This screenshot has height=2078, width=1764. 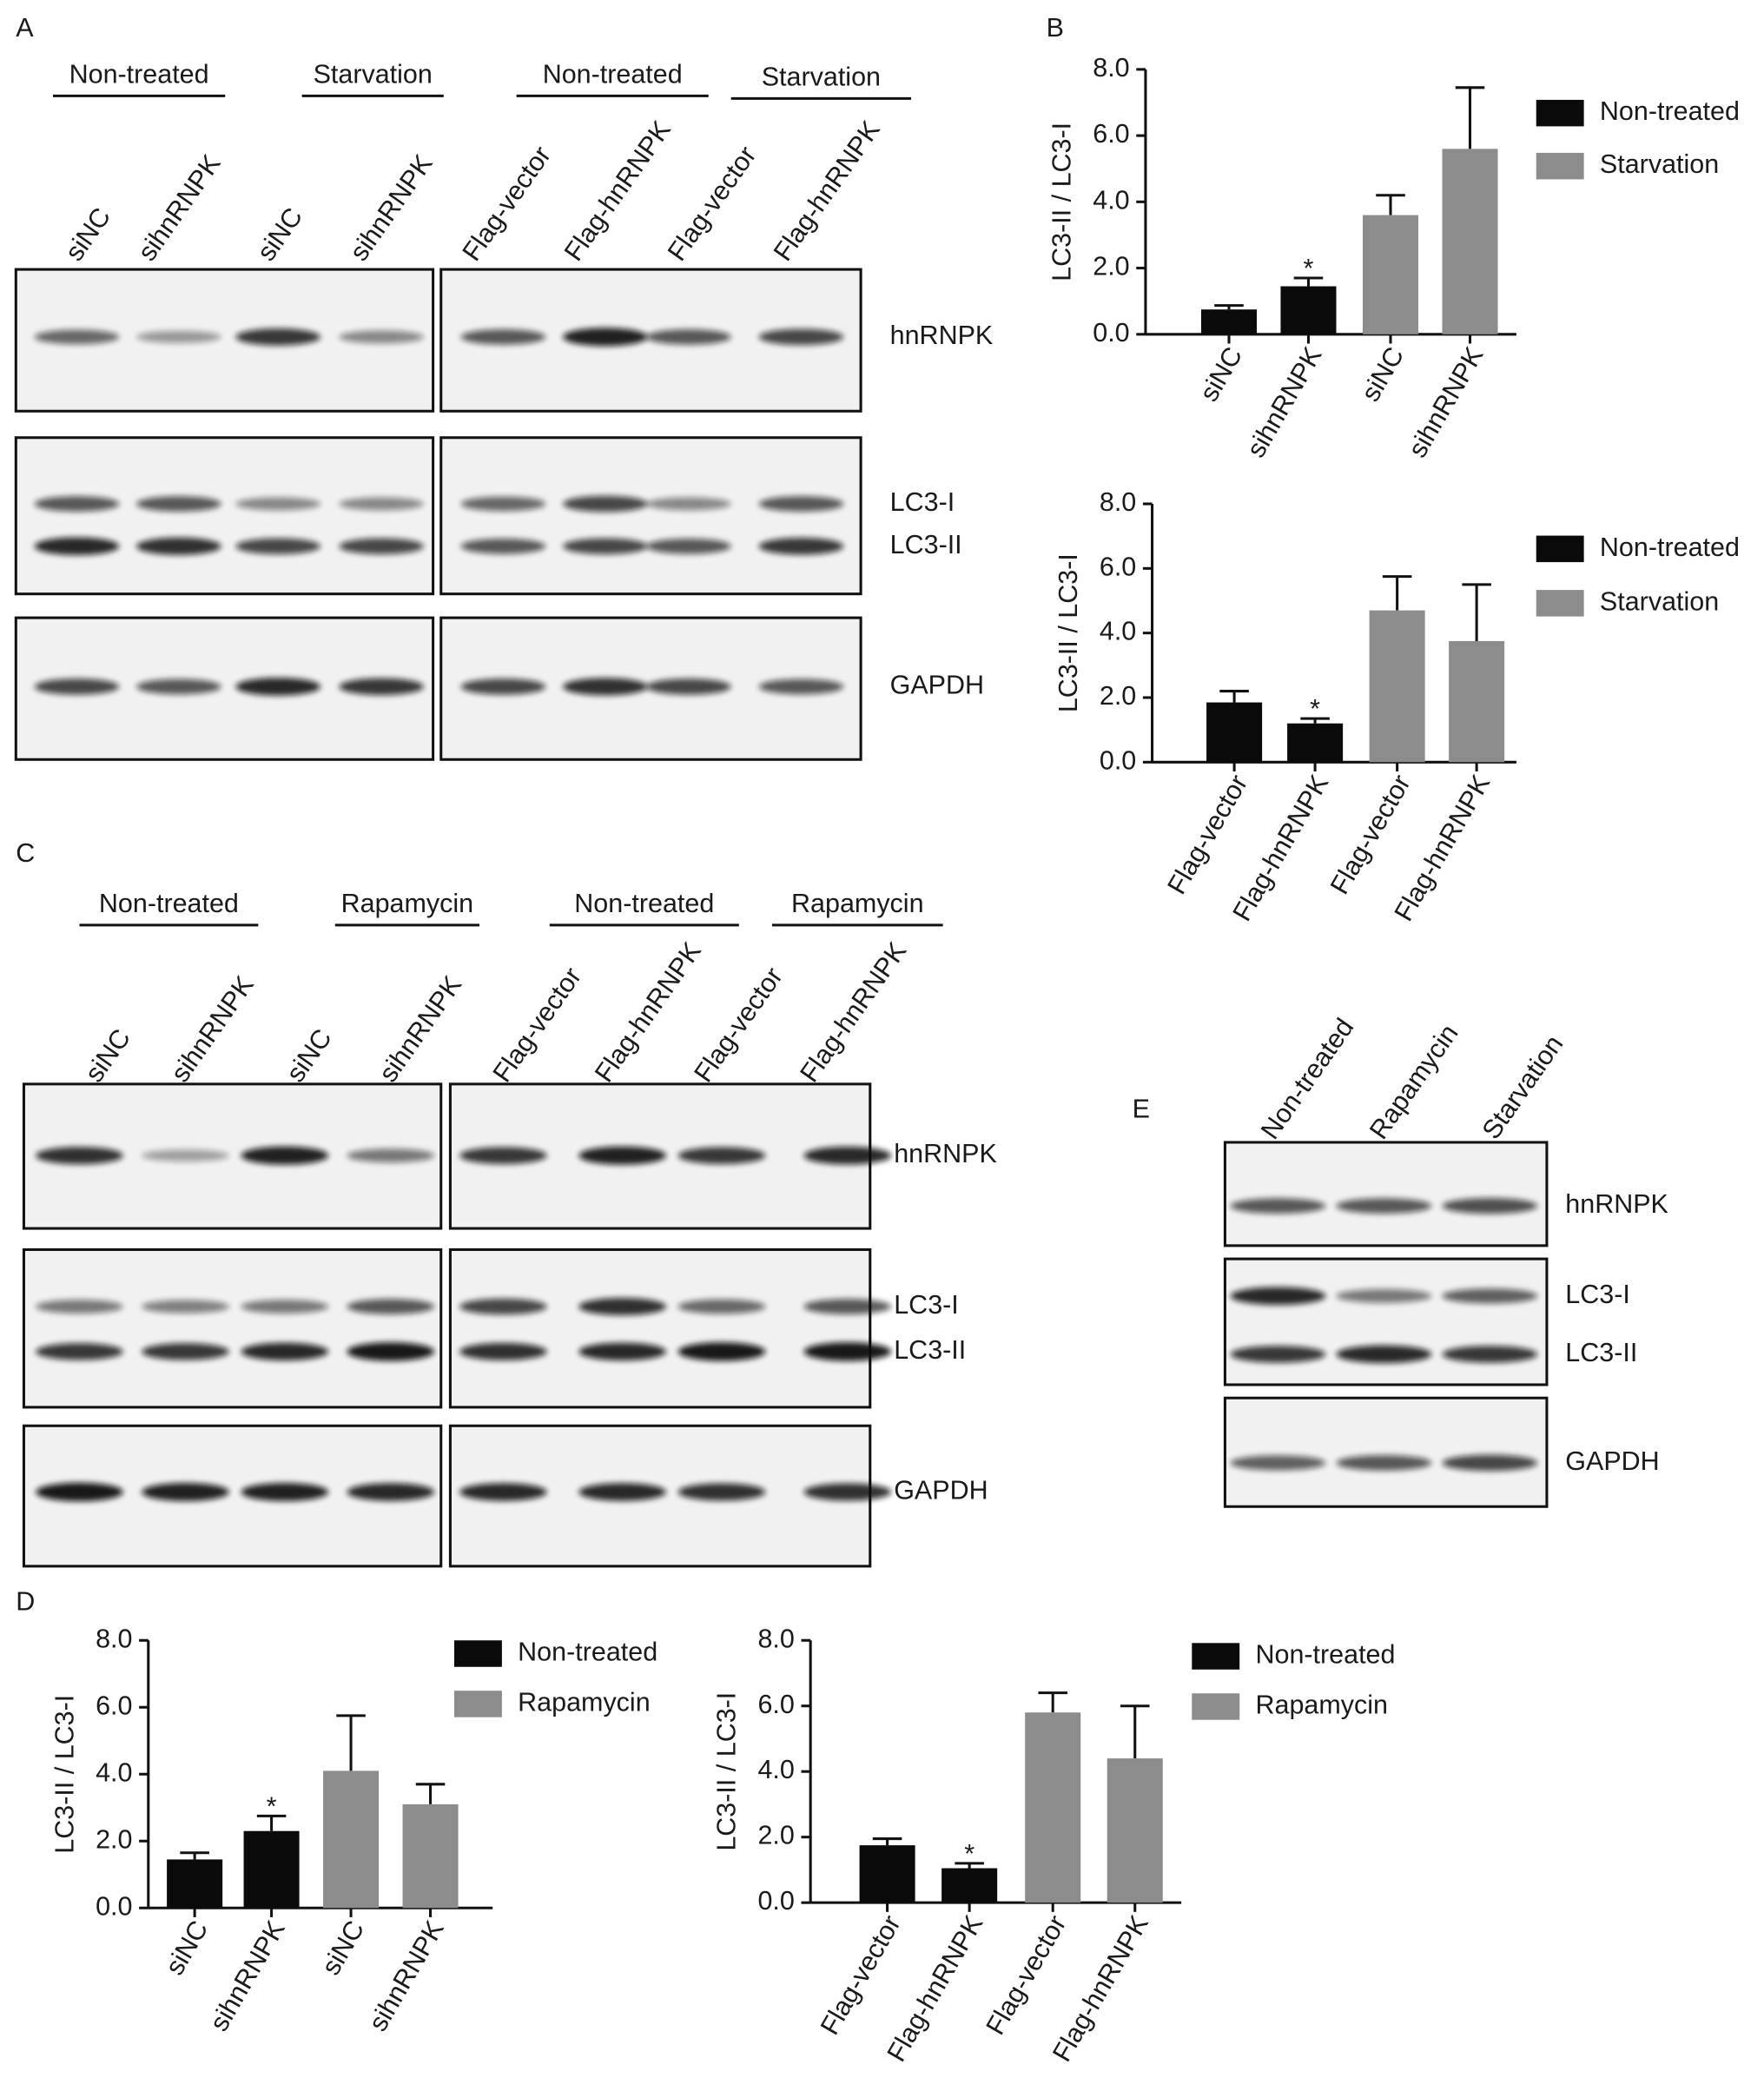 I want to click on group-label: Rapamycin, so click(x=407, y=903).